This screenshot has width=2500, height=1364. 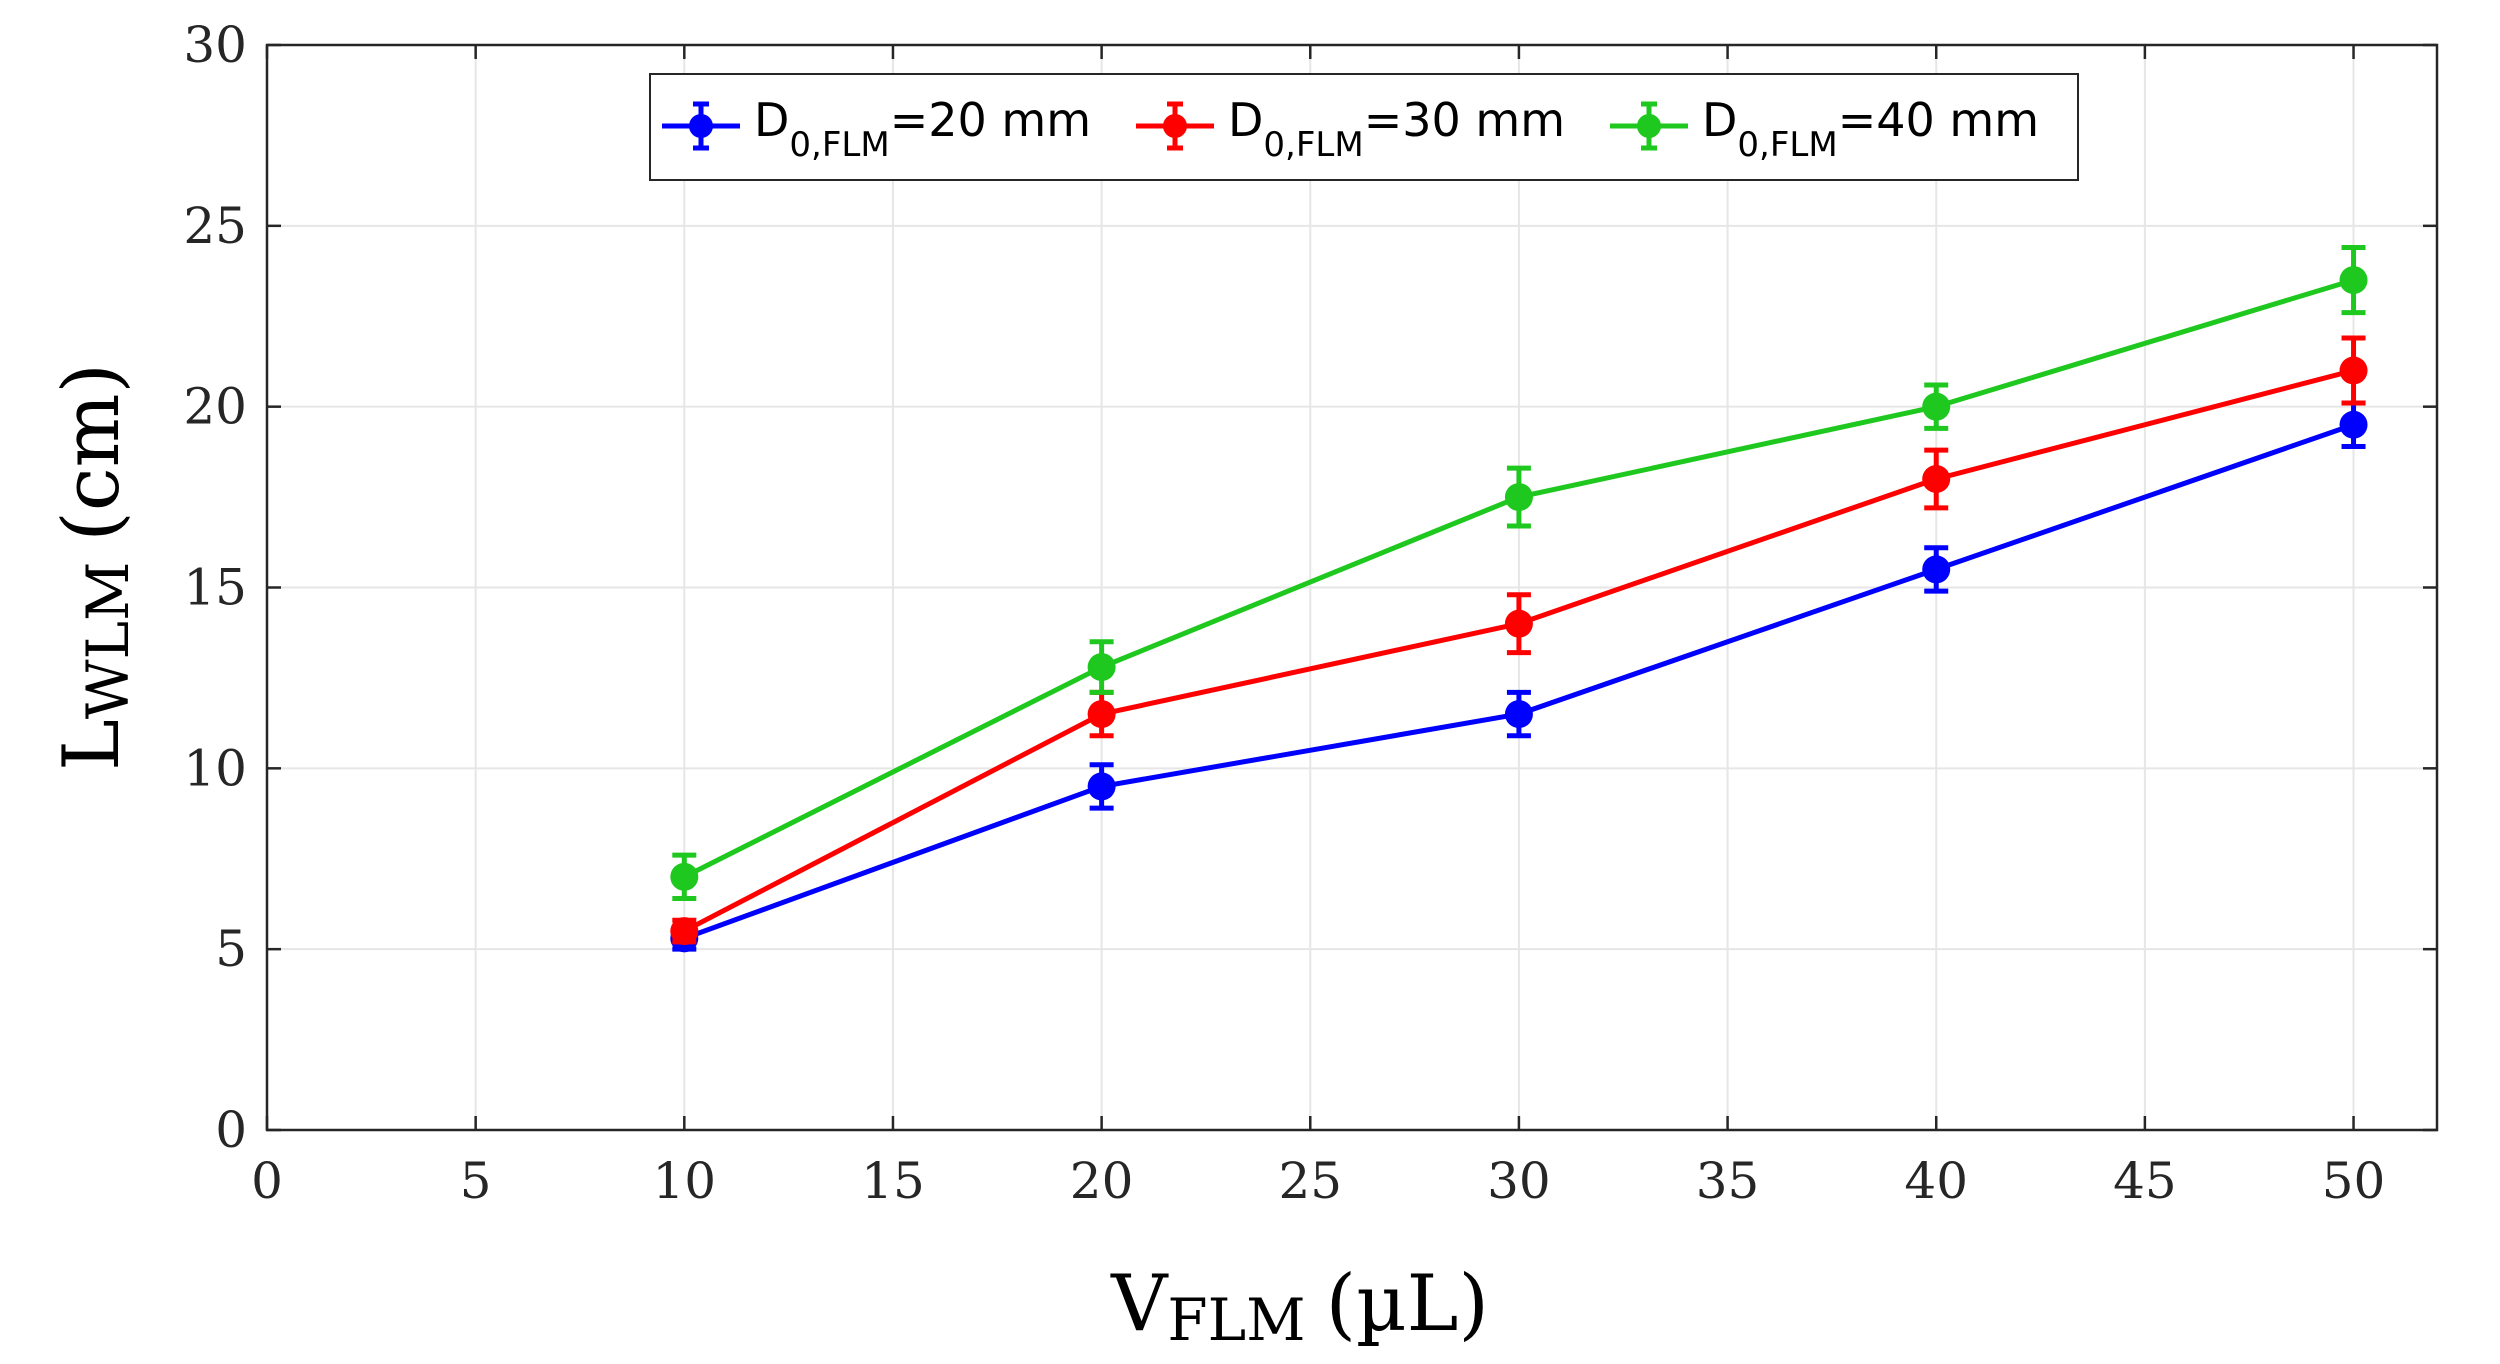 What do you see at coordinates (2145, 1181) in the screenshot?
I see `x-tick-label: 45` at bounding box center [2145, 1181].